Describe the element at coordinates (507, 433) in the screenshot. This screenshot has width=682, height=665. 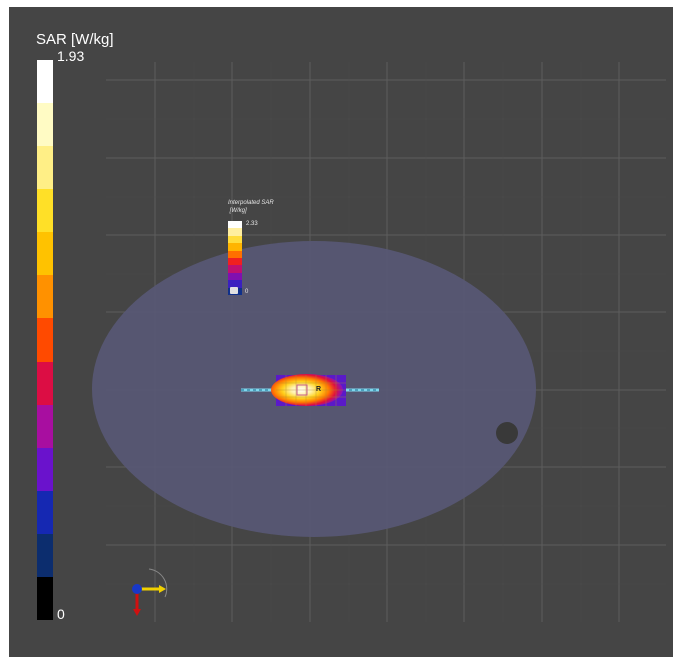
I see `phantom-hole` at that location.